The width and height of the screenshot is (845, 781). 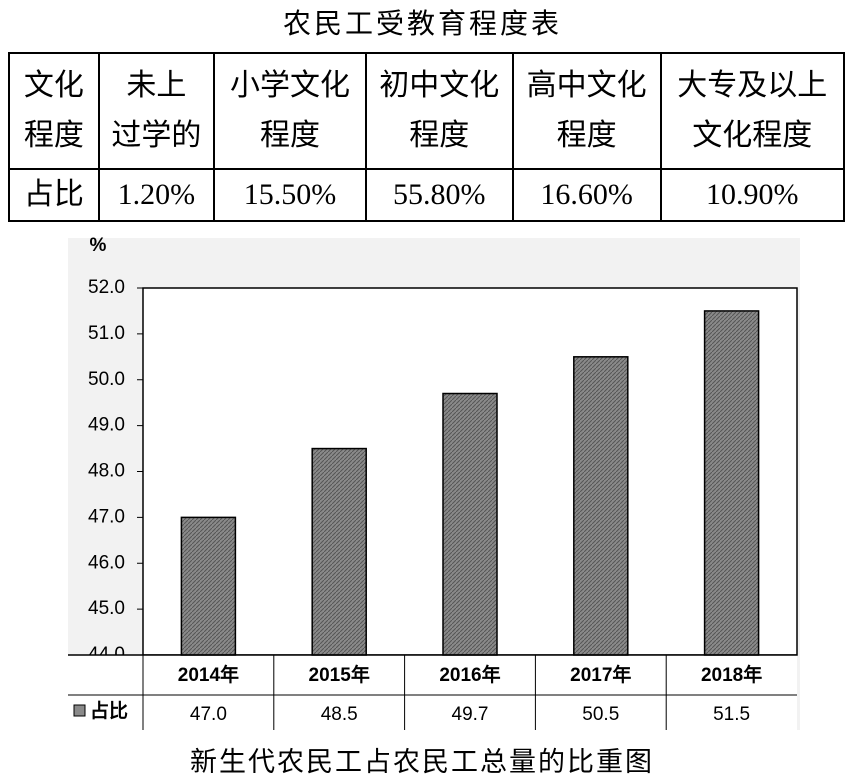 What do you see at coordinates (470, 714) in the screenshot?
I see `data-label: 49.7` at bounding box center [470, 714].